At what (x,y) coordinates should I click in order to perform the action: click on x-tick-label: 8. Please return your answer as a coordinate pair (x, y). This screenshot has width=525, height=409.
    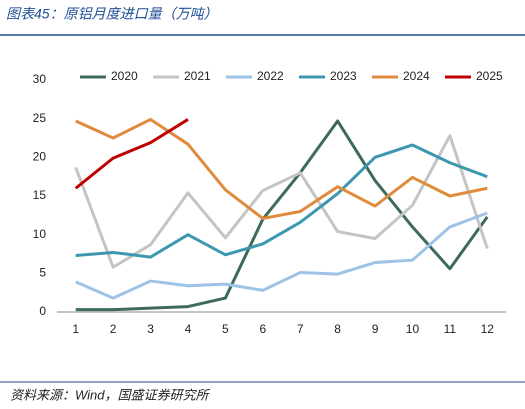
    Looking at the image, I should click on (337, 329).